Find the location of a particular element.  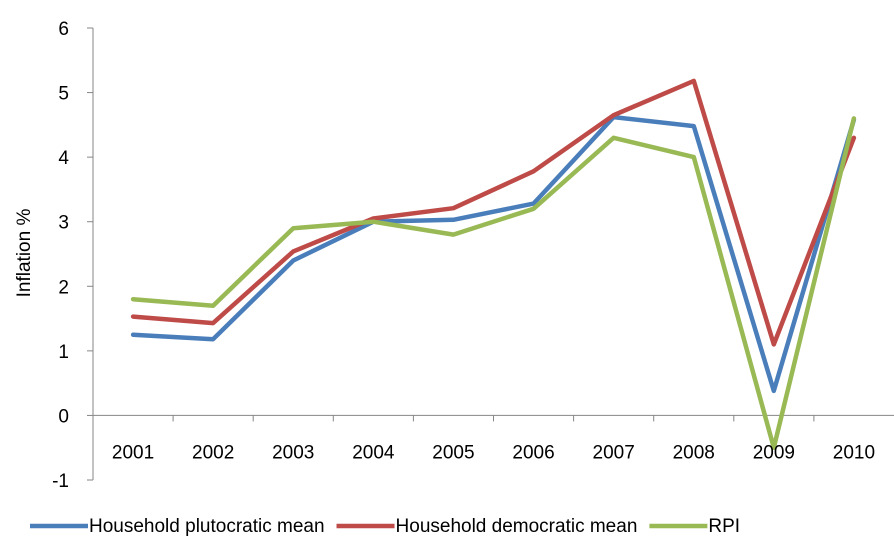

y-tick-label: 2 is located at coordinates (63, 287).